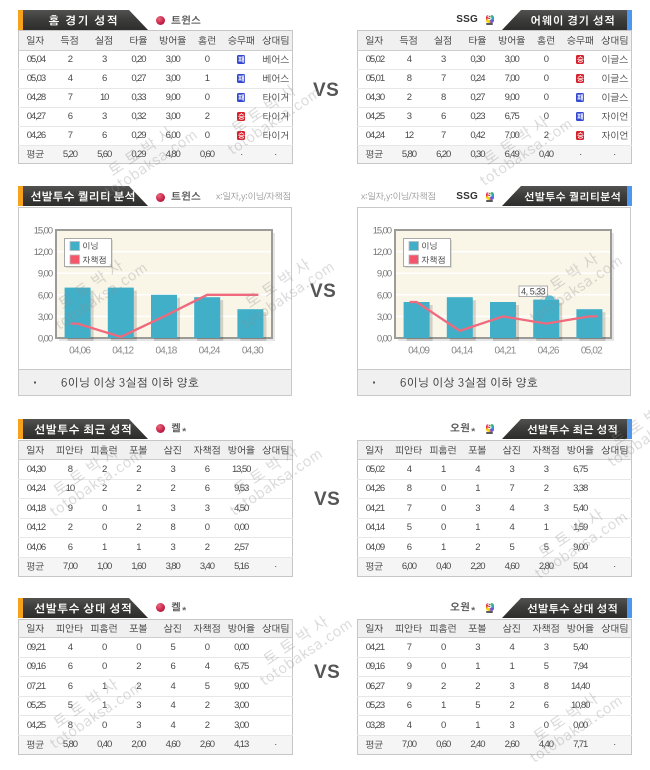  Describe the element at coordinates (210, 351) in the screenshot. I see `svg-text: 04,24` at that location.